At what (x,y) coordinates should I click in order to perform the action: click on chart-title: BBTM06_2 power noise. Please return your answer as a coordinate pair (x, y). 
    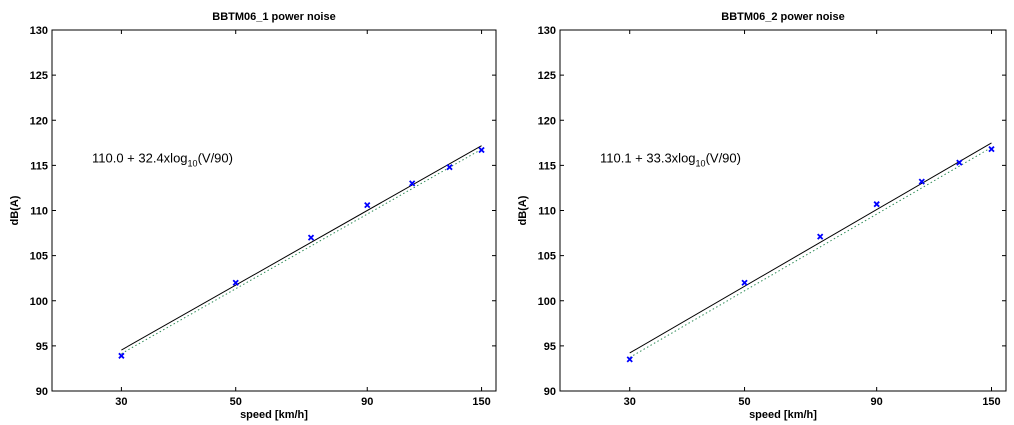
    Looking at the image, I should click on (782, 17).